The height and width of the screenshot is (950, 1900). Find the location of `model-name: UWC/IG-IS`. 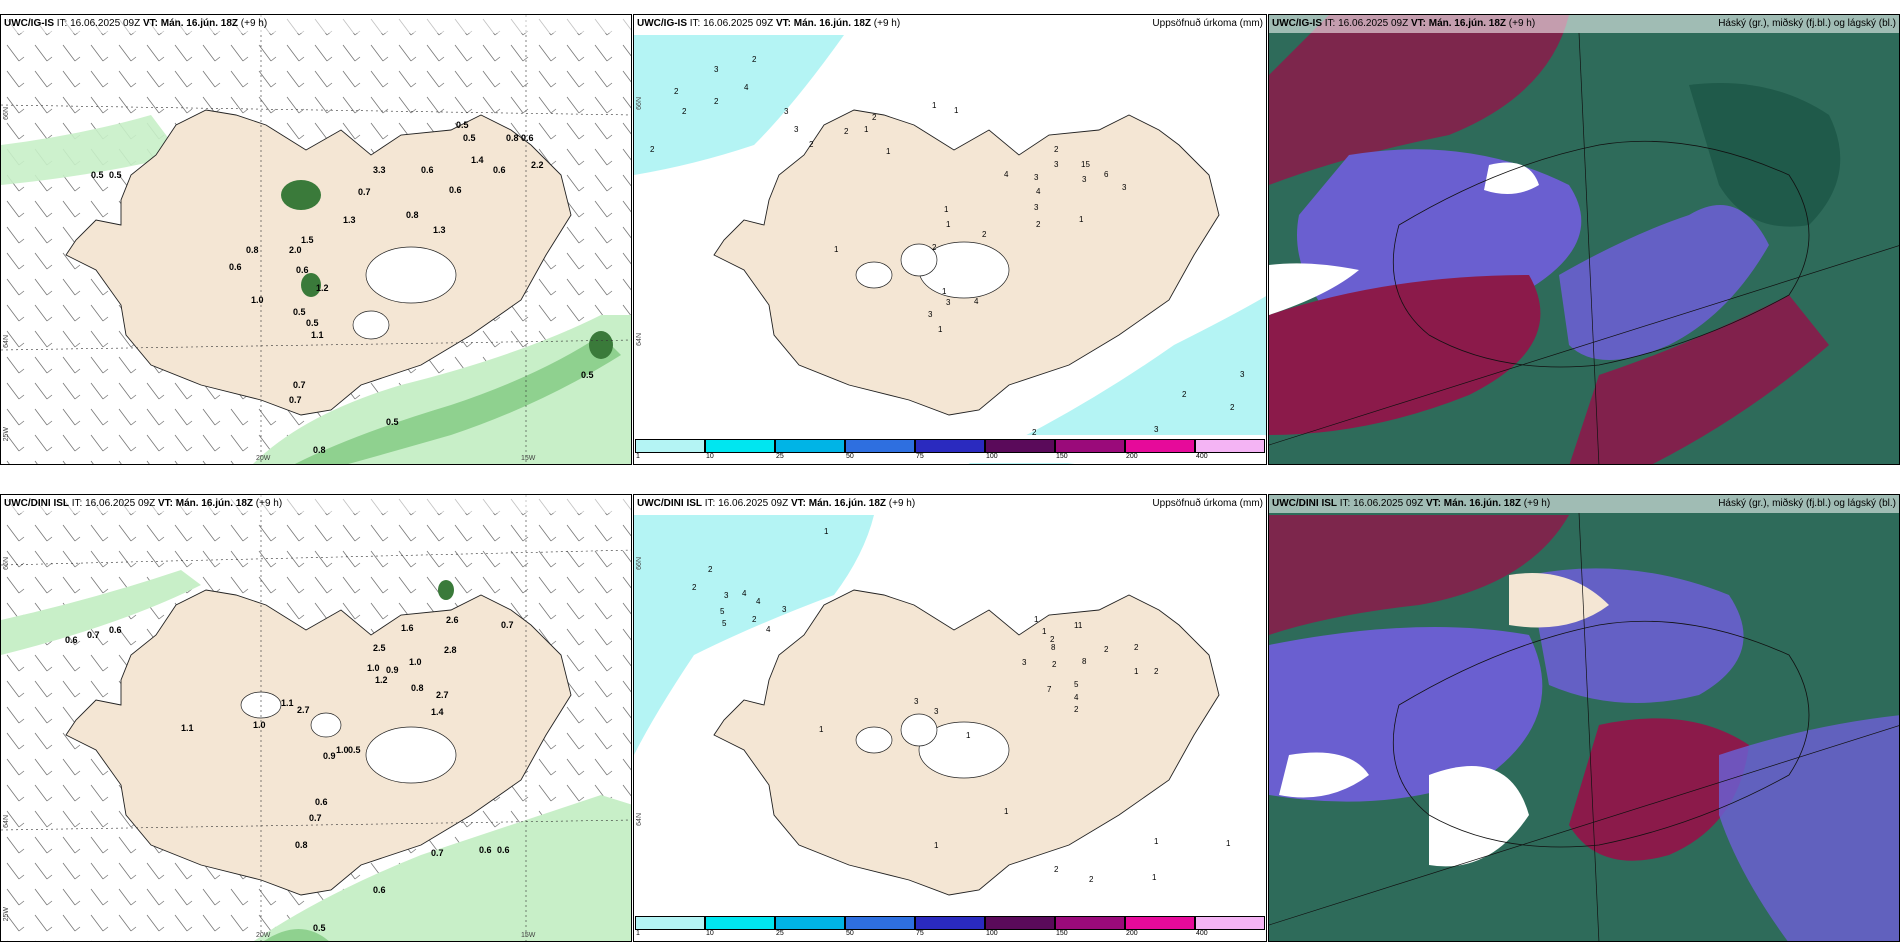

model-name: UWC/IG-IS is located at coordinates (1297, 23).